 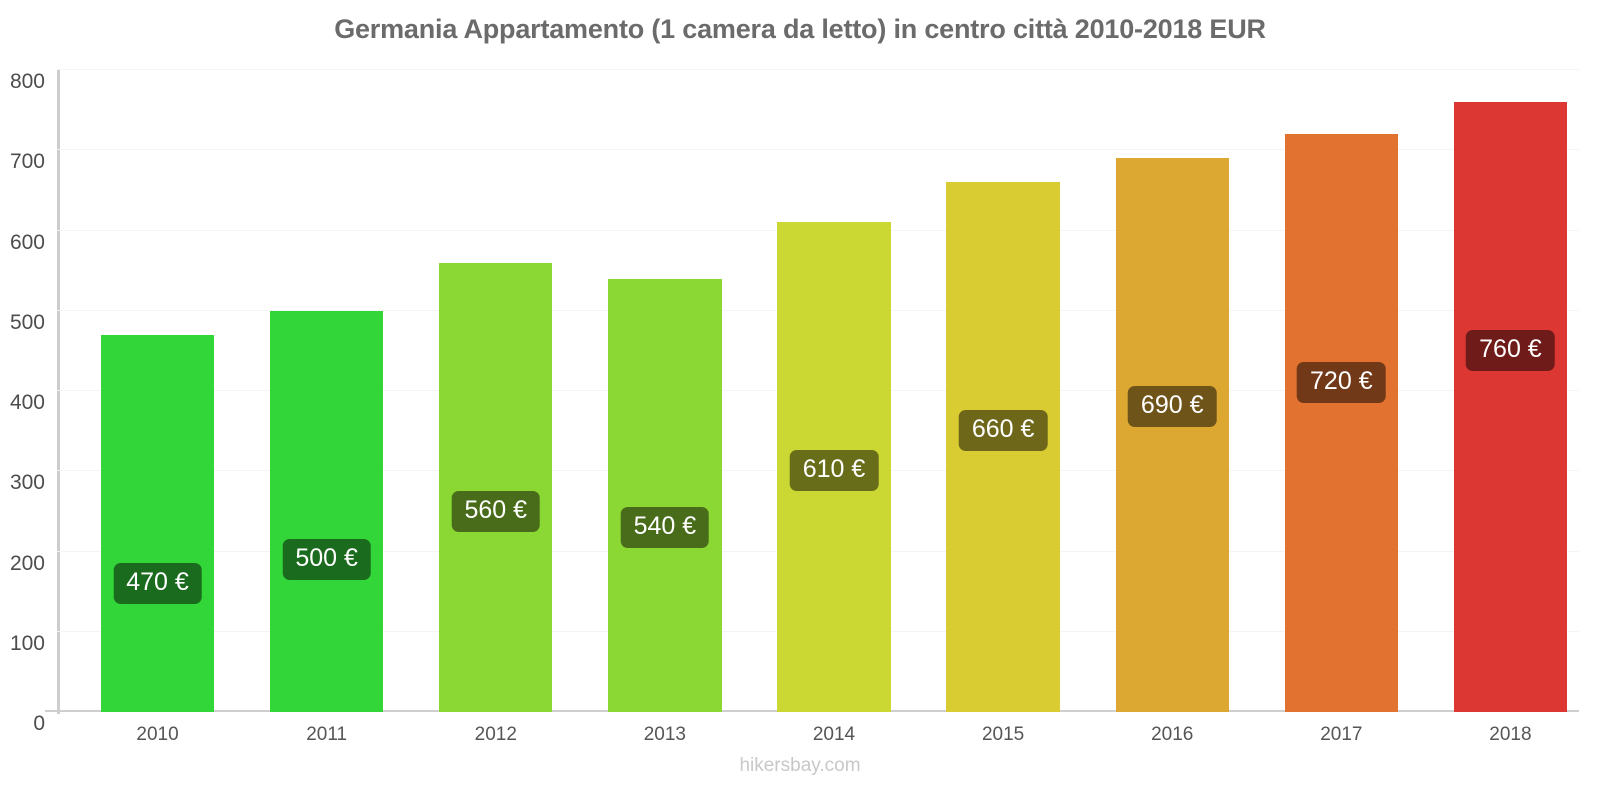 What do you see at coordinates (1003, 734) in the screenshot?
I see `x-axis-tick-label: 2015` at bounding box center [1003, 734].